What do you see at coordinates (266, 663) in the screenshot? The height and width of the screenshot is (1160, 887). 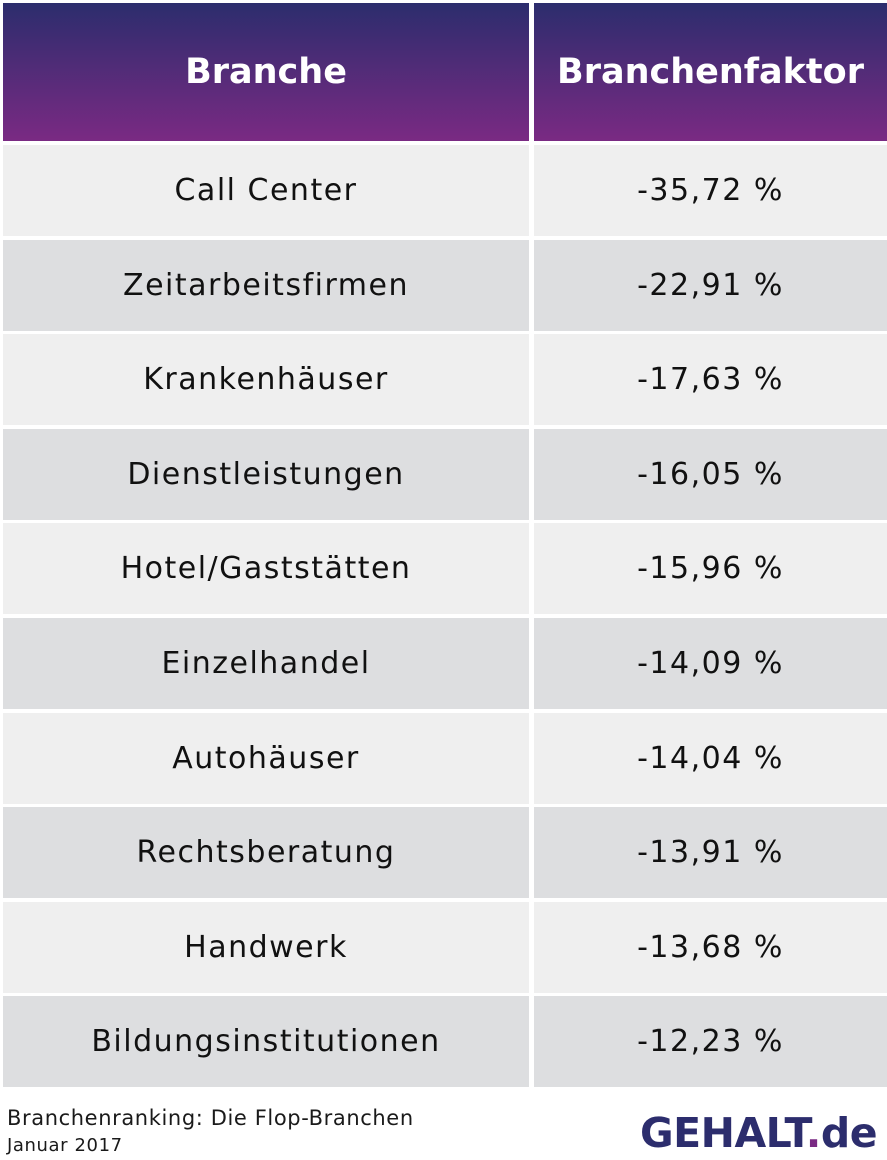 I see `branche-cell: Einzelhandel` at bounding box center [266, 663].